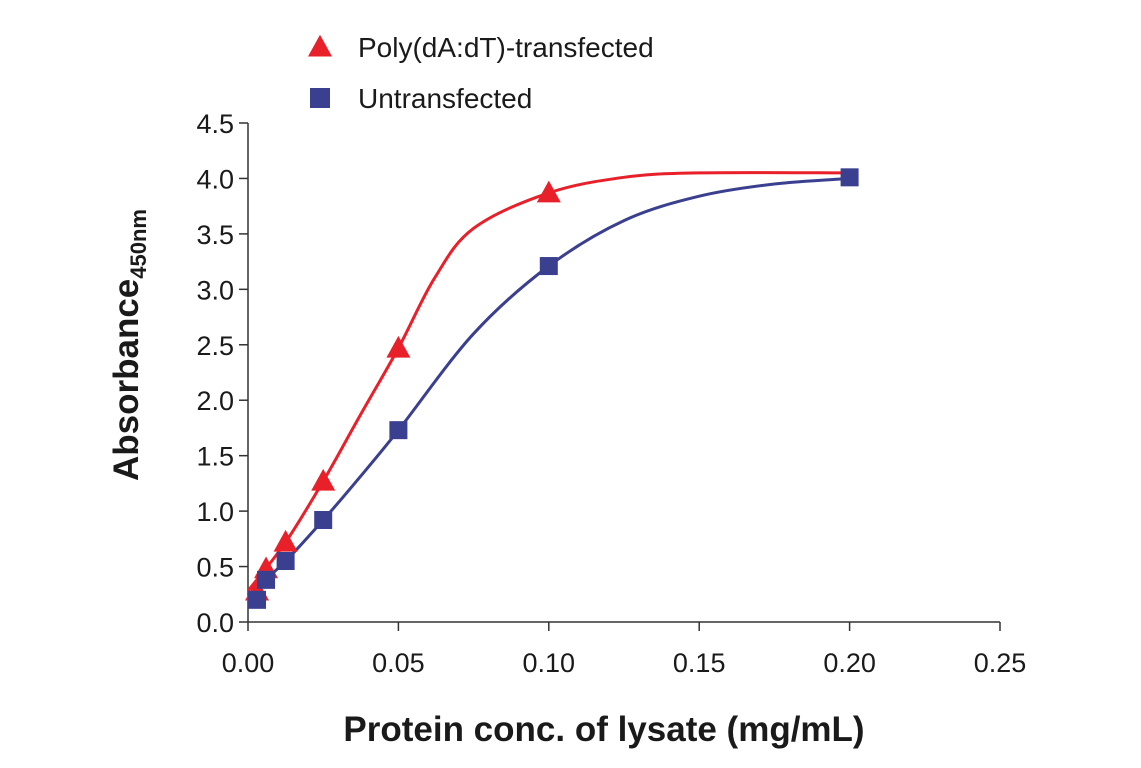 The image size is (1141, 768). Describe the element at coordinates (624, 650) in the screenshot. I see `x-ticks: 0.00 0.05 0.10 0.15 0.20 0.25` at that location.